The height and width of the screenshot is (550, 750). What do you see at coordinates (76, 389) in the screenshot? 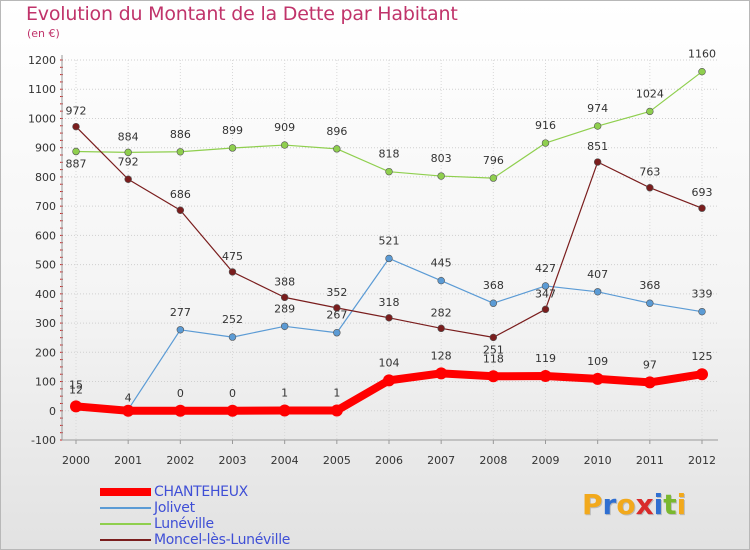
I see `data-label: 12` at bounding box center [76, 389].